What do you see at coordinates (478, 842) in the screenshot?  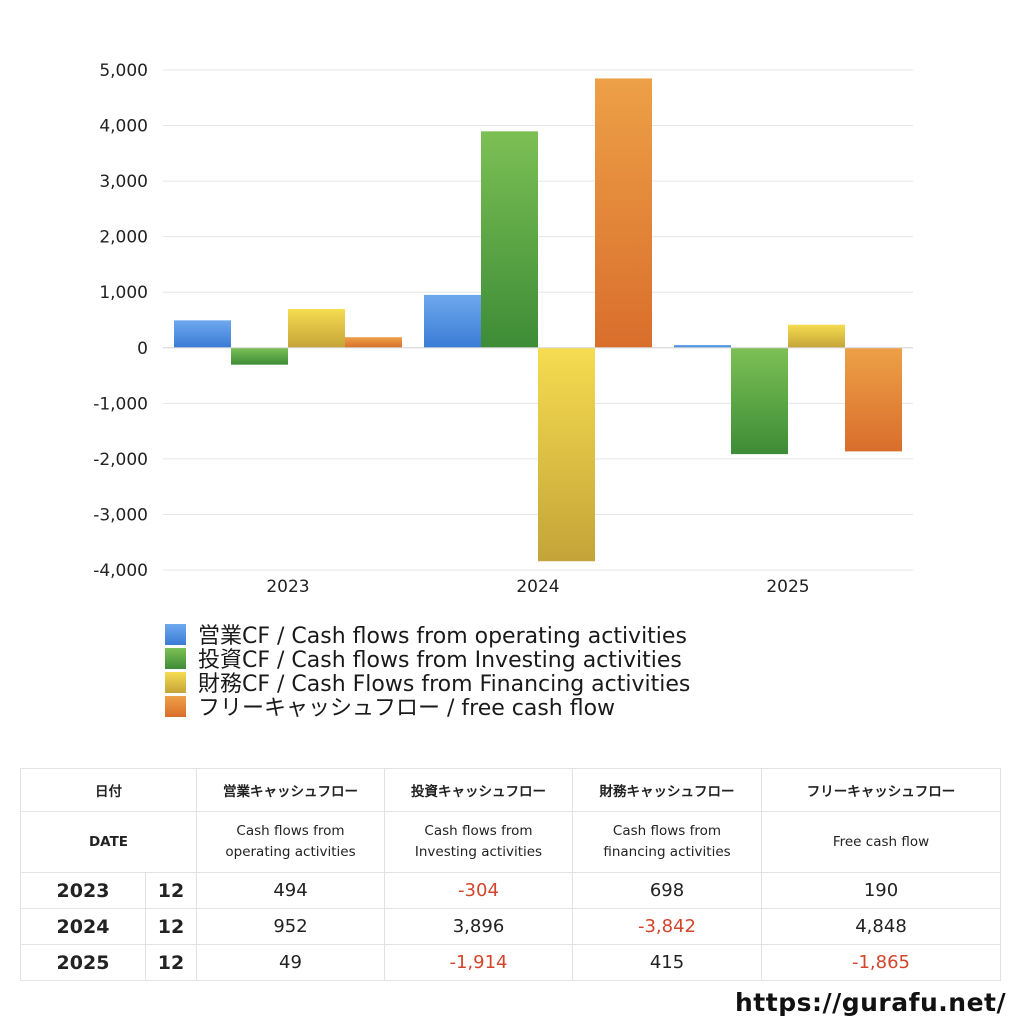 I see `header-investing-en: Cash flows from Investing activities` at bounding box center [478, 842].